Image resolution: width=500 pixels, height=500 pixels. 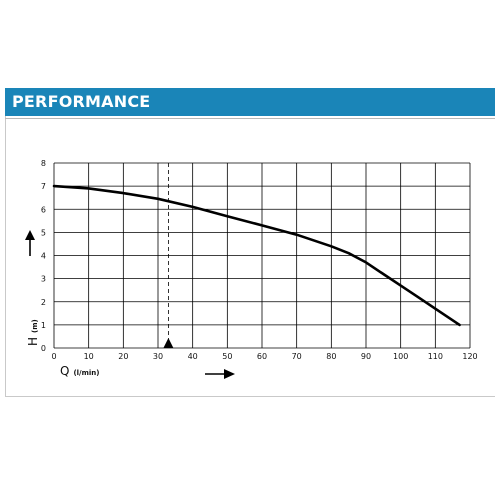 I want to click on x-tick-label: 10, so click(x=89, y=356).